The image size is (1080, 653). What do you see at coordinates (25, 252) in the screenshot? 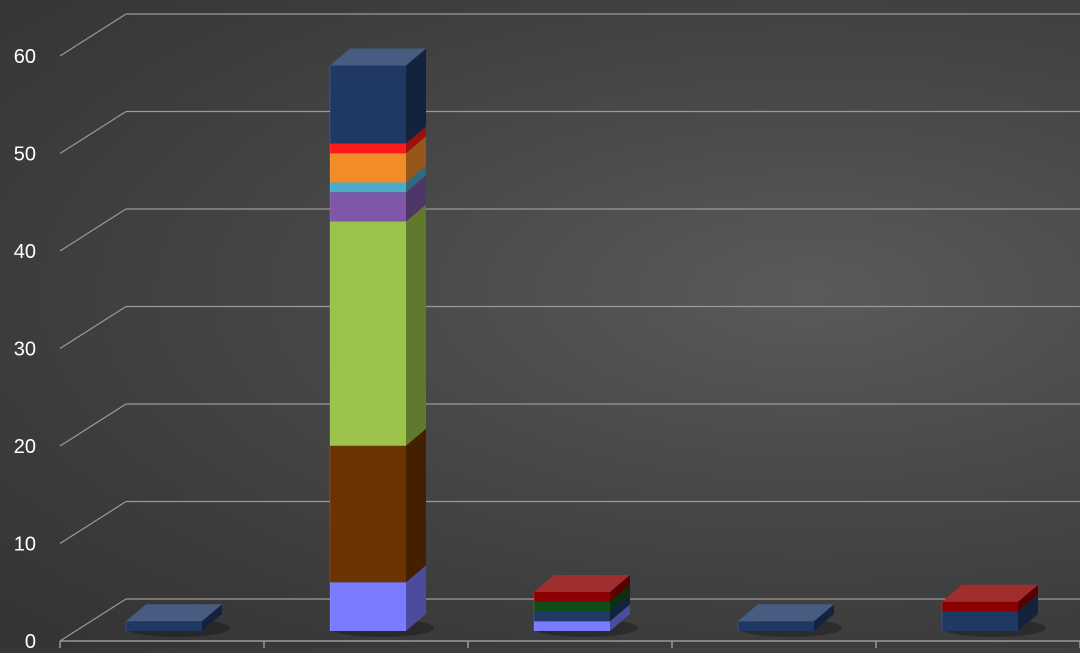
I see `y-tick-label: 40` at bounding box center [25, 252].